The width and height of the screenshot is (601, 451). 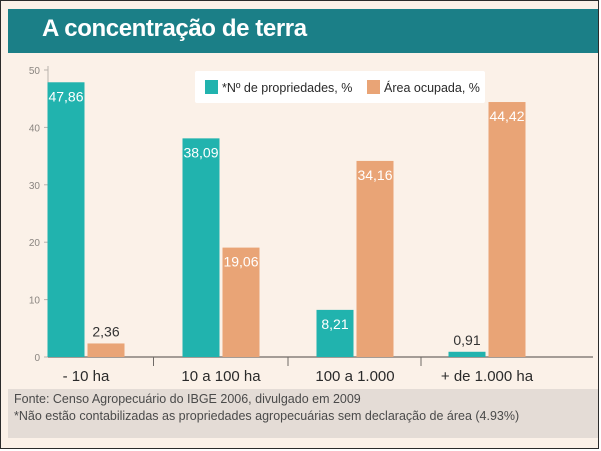 I want to click on data-label: 47,86, so click(x=65, y=96).